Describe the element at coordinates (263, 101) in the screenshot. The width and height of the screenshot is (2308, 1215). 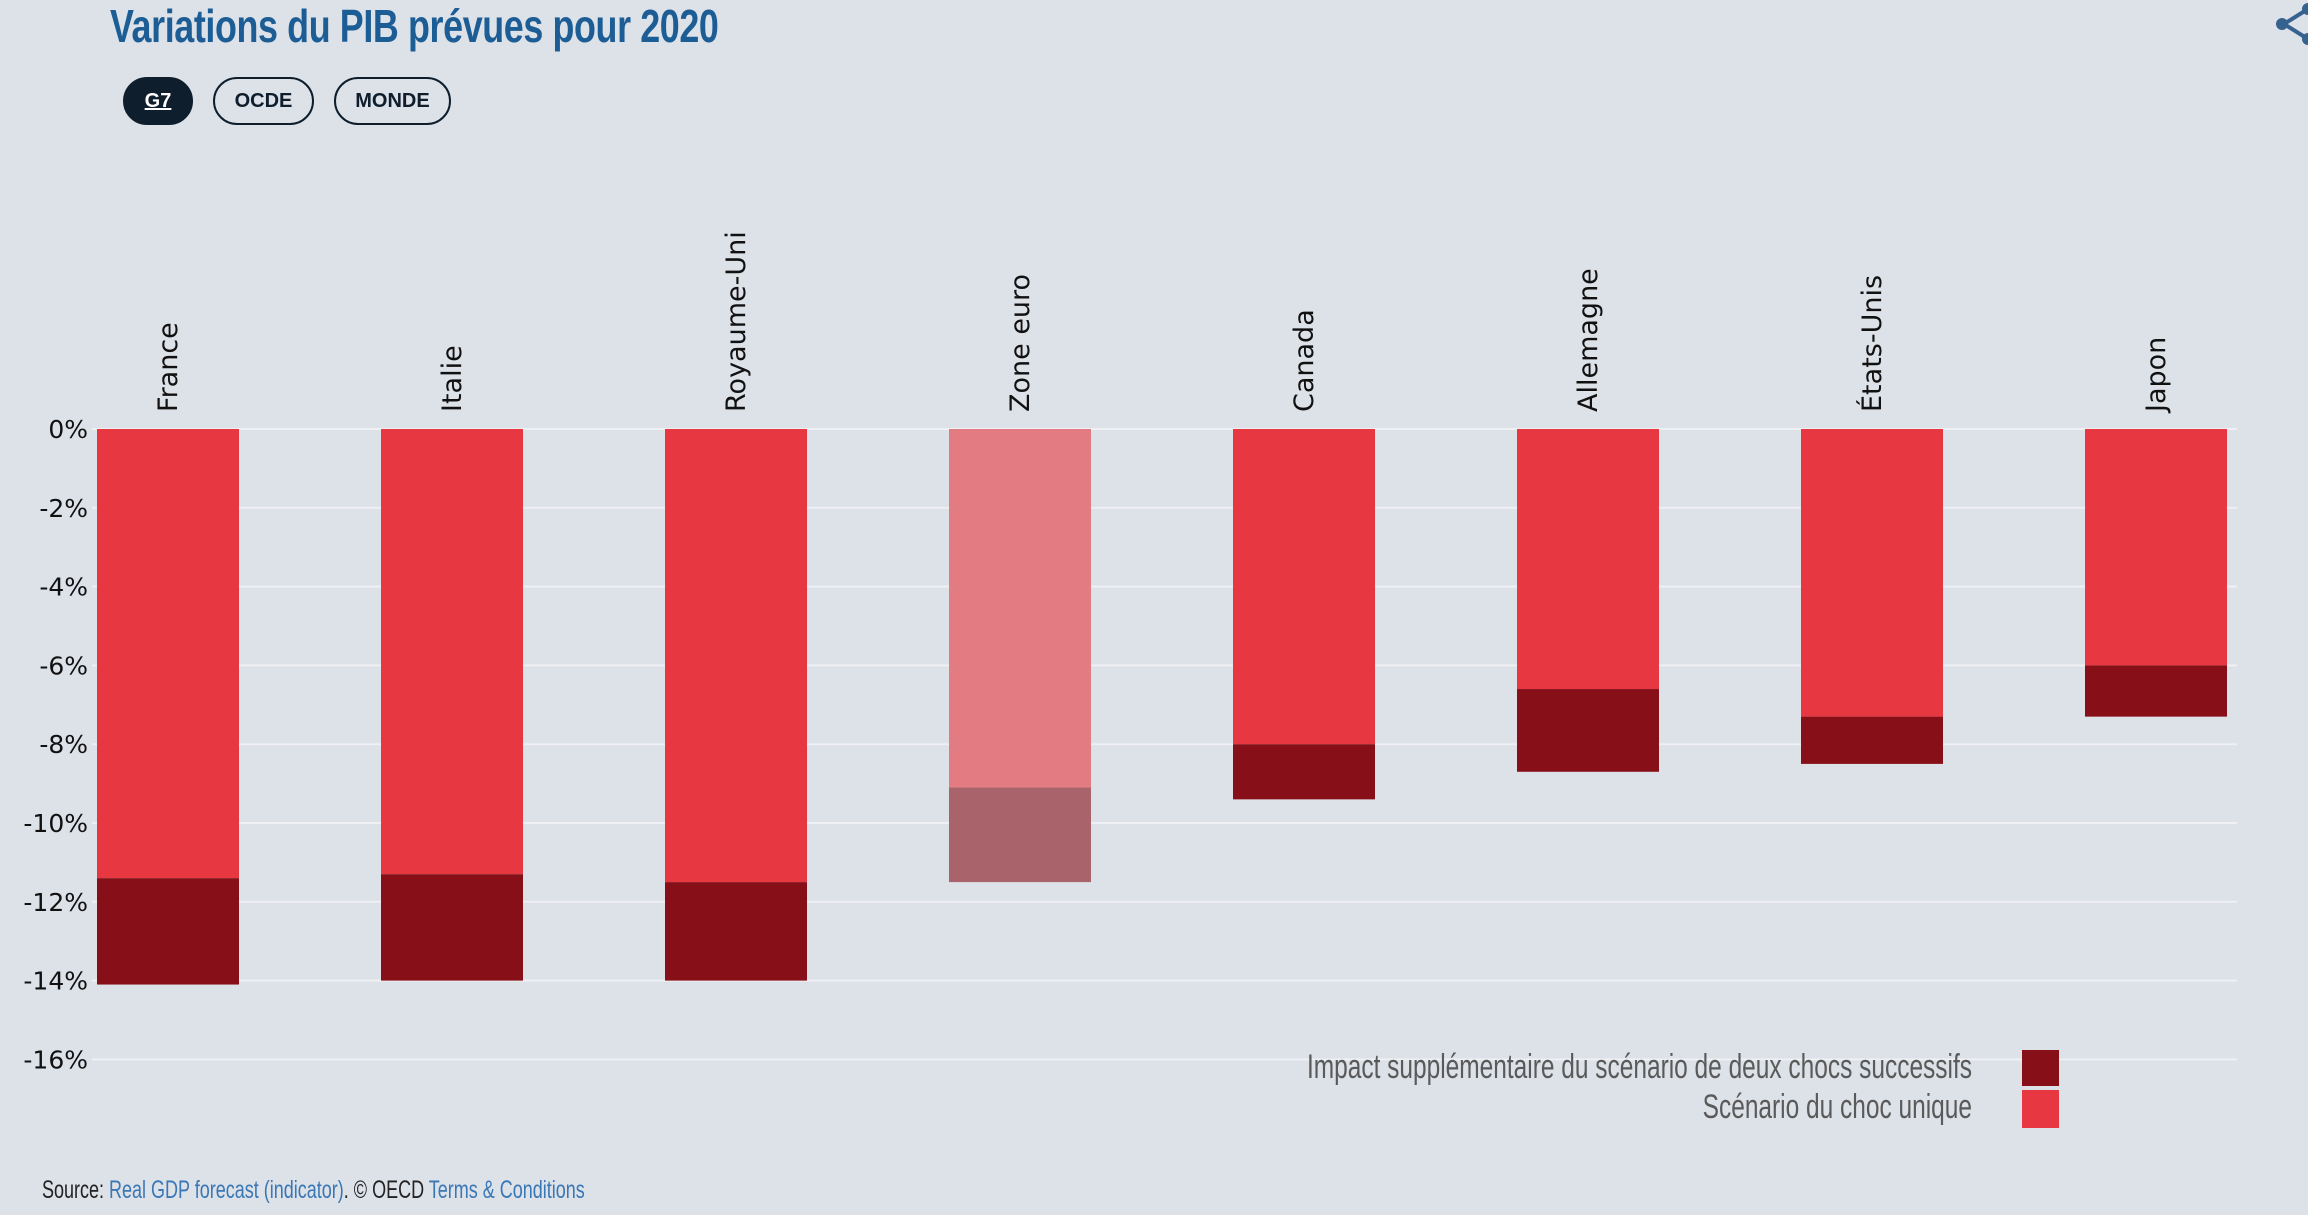
I see `filter-ocde-button: OCDE` at that location.